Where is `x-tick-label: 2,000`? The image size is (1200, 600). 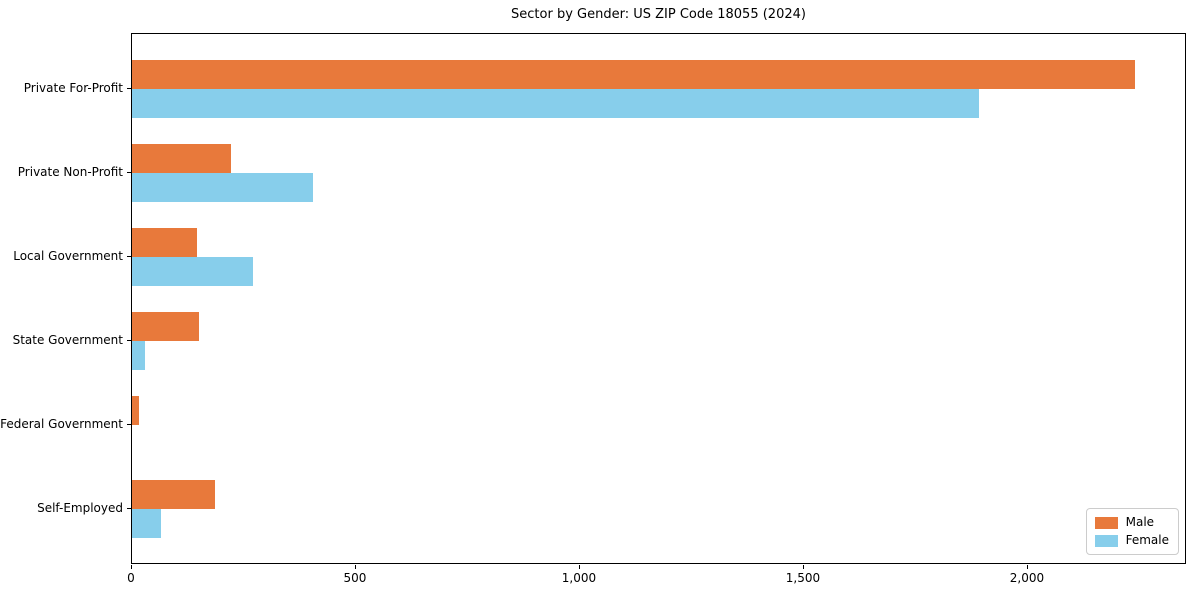 x-tick-label: 2,000 is located at coordinates (1027, 578).